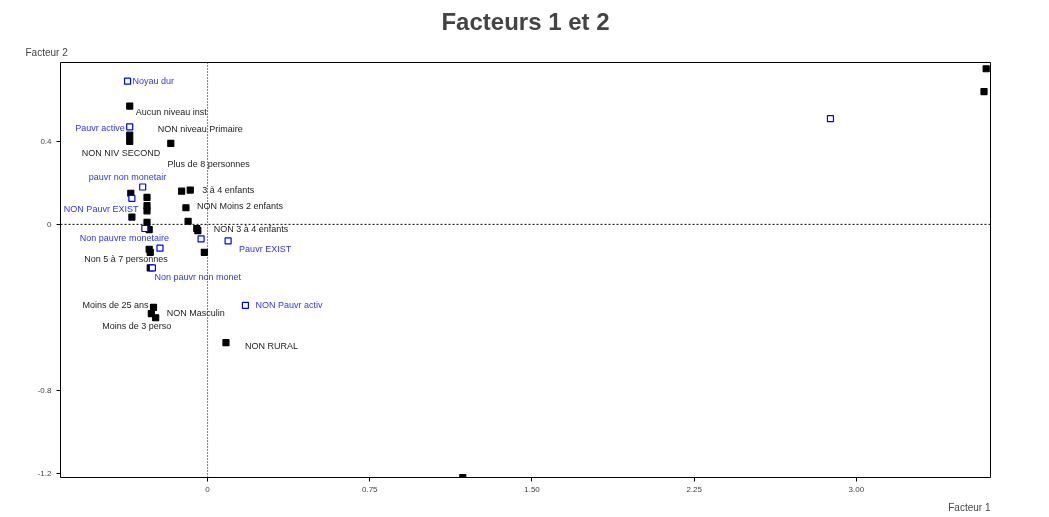 The height and width of the screenshot is (517, 1049). Describe the element at coordinates (101, 209) in the screenshot. I see `annotation: NON Pauvr EXIST` at that location.